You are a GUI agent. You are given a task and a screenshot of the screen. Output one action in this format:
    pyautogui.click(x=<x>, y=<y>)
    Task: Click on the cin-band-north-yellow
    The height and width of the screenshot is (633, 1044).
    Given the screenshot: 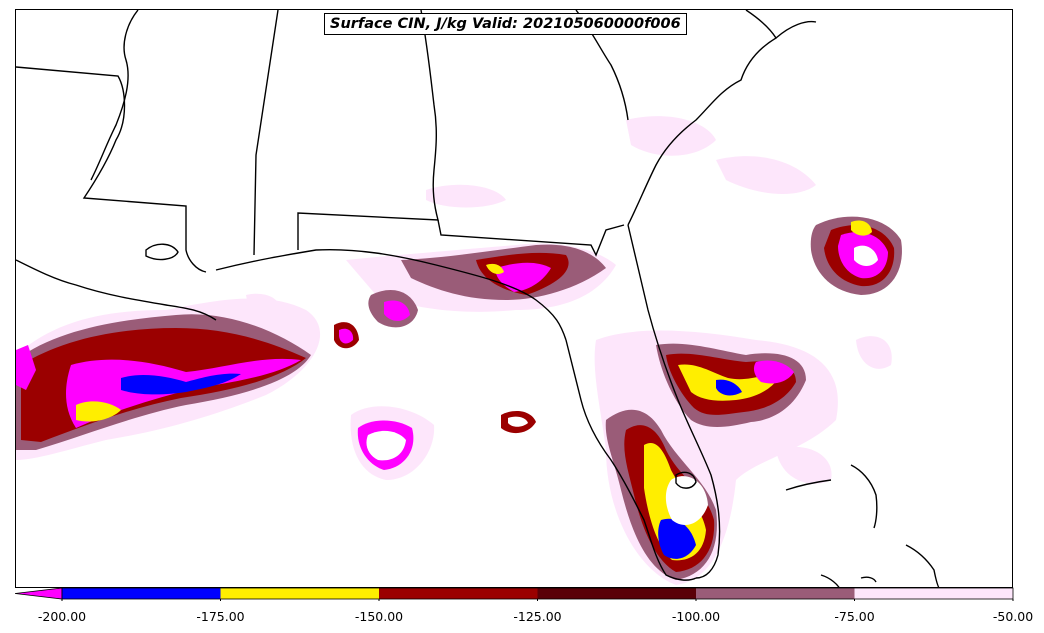 What is the action you would take?
    pyautogui.click(x=495, y=268)
    